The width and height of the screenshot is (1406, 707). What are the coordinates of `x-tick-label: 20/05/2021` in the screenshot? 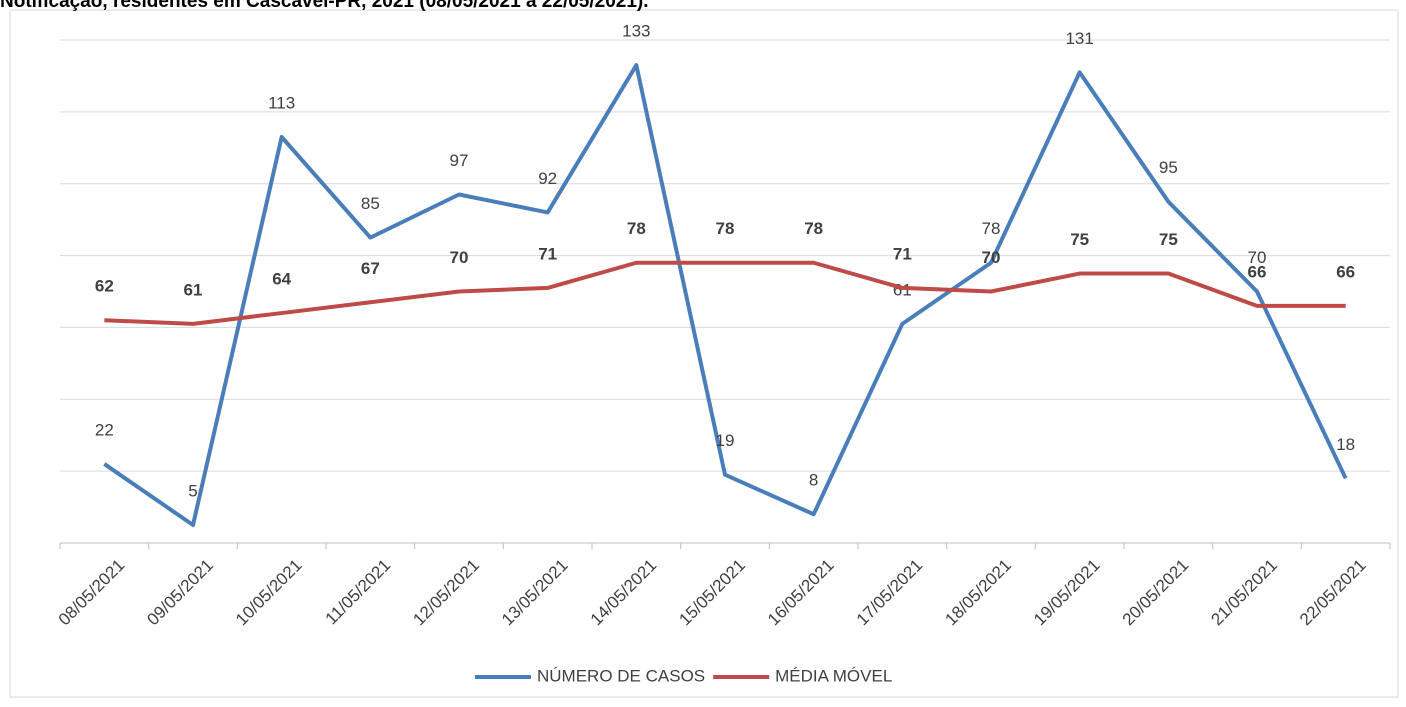 It's located at (1156, 593).